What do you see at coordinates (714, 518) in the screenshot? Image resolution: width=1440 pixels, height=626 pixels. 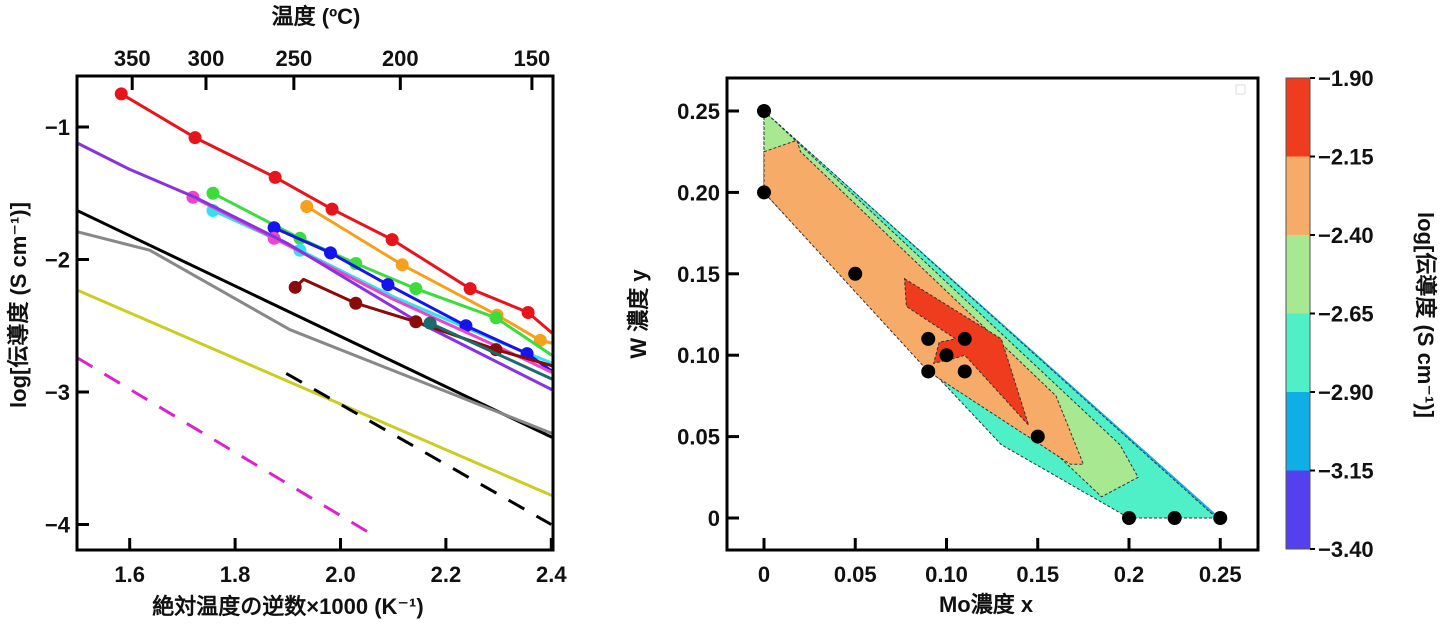 I see `y-tick-label: 0` at bounding box center [714, 518].